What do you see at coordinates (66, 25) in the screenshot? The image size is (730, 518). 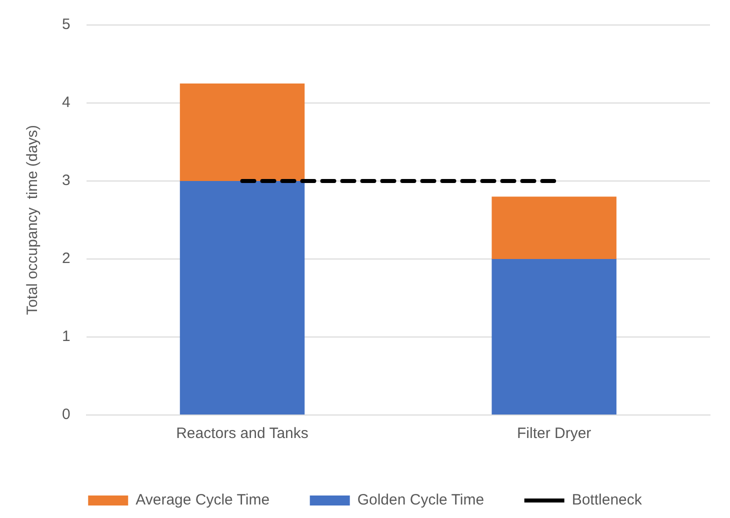 I see `y-tick-label: 5` at bounding box center [66, 25].